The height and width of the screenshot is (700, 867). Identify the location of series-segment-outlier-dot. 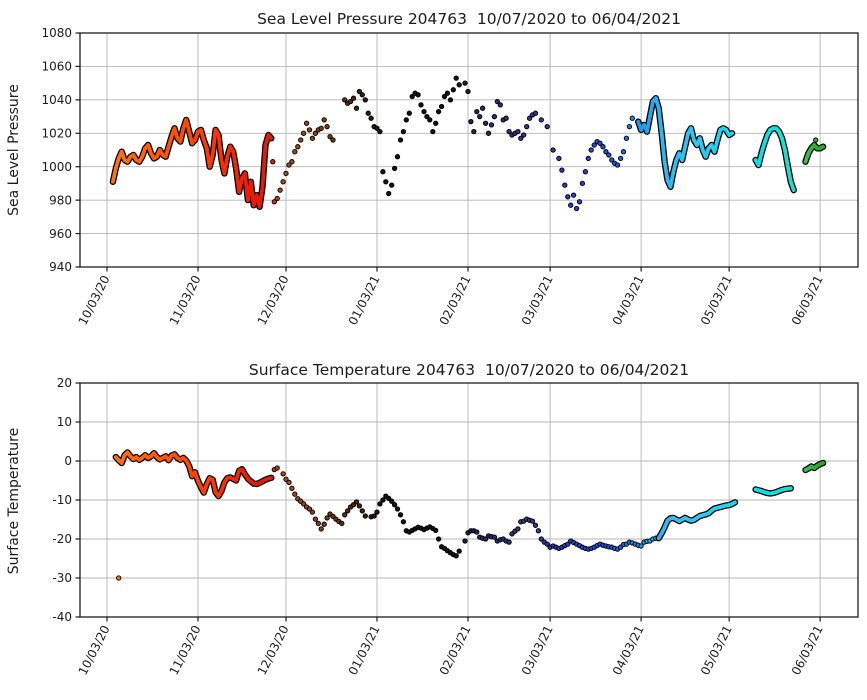
(119, 578).